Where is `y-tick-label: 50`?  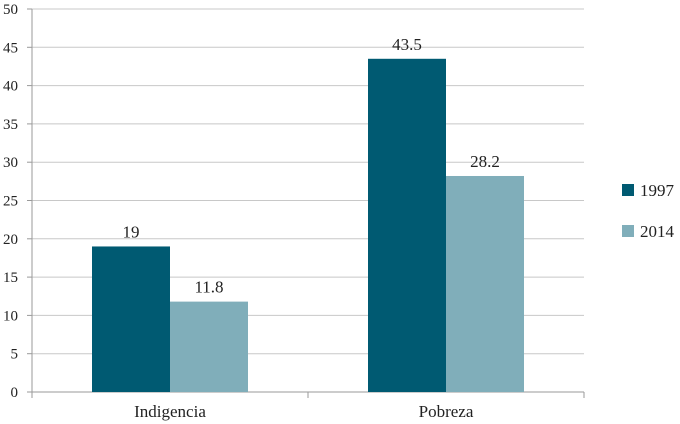
y-tick-label: 50 is located at coordinates (10, 10).